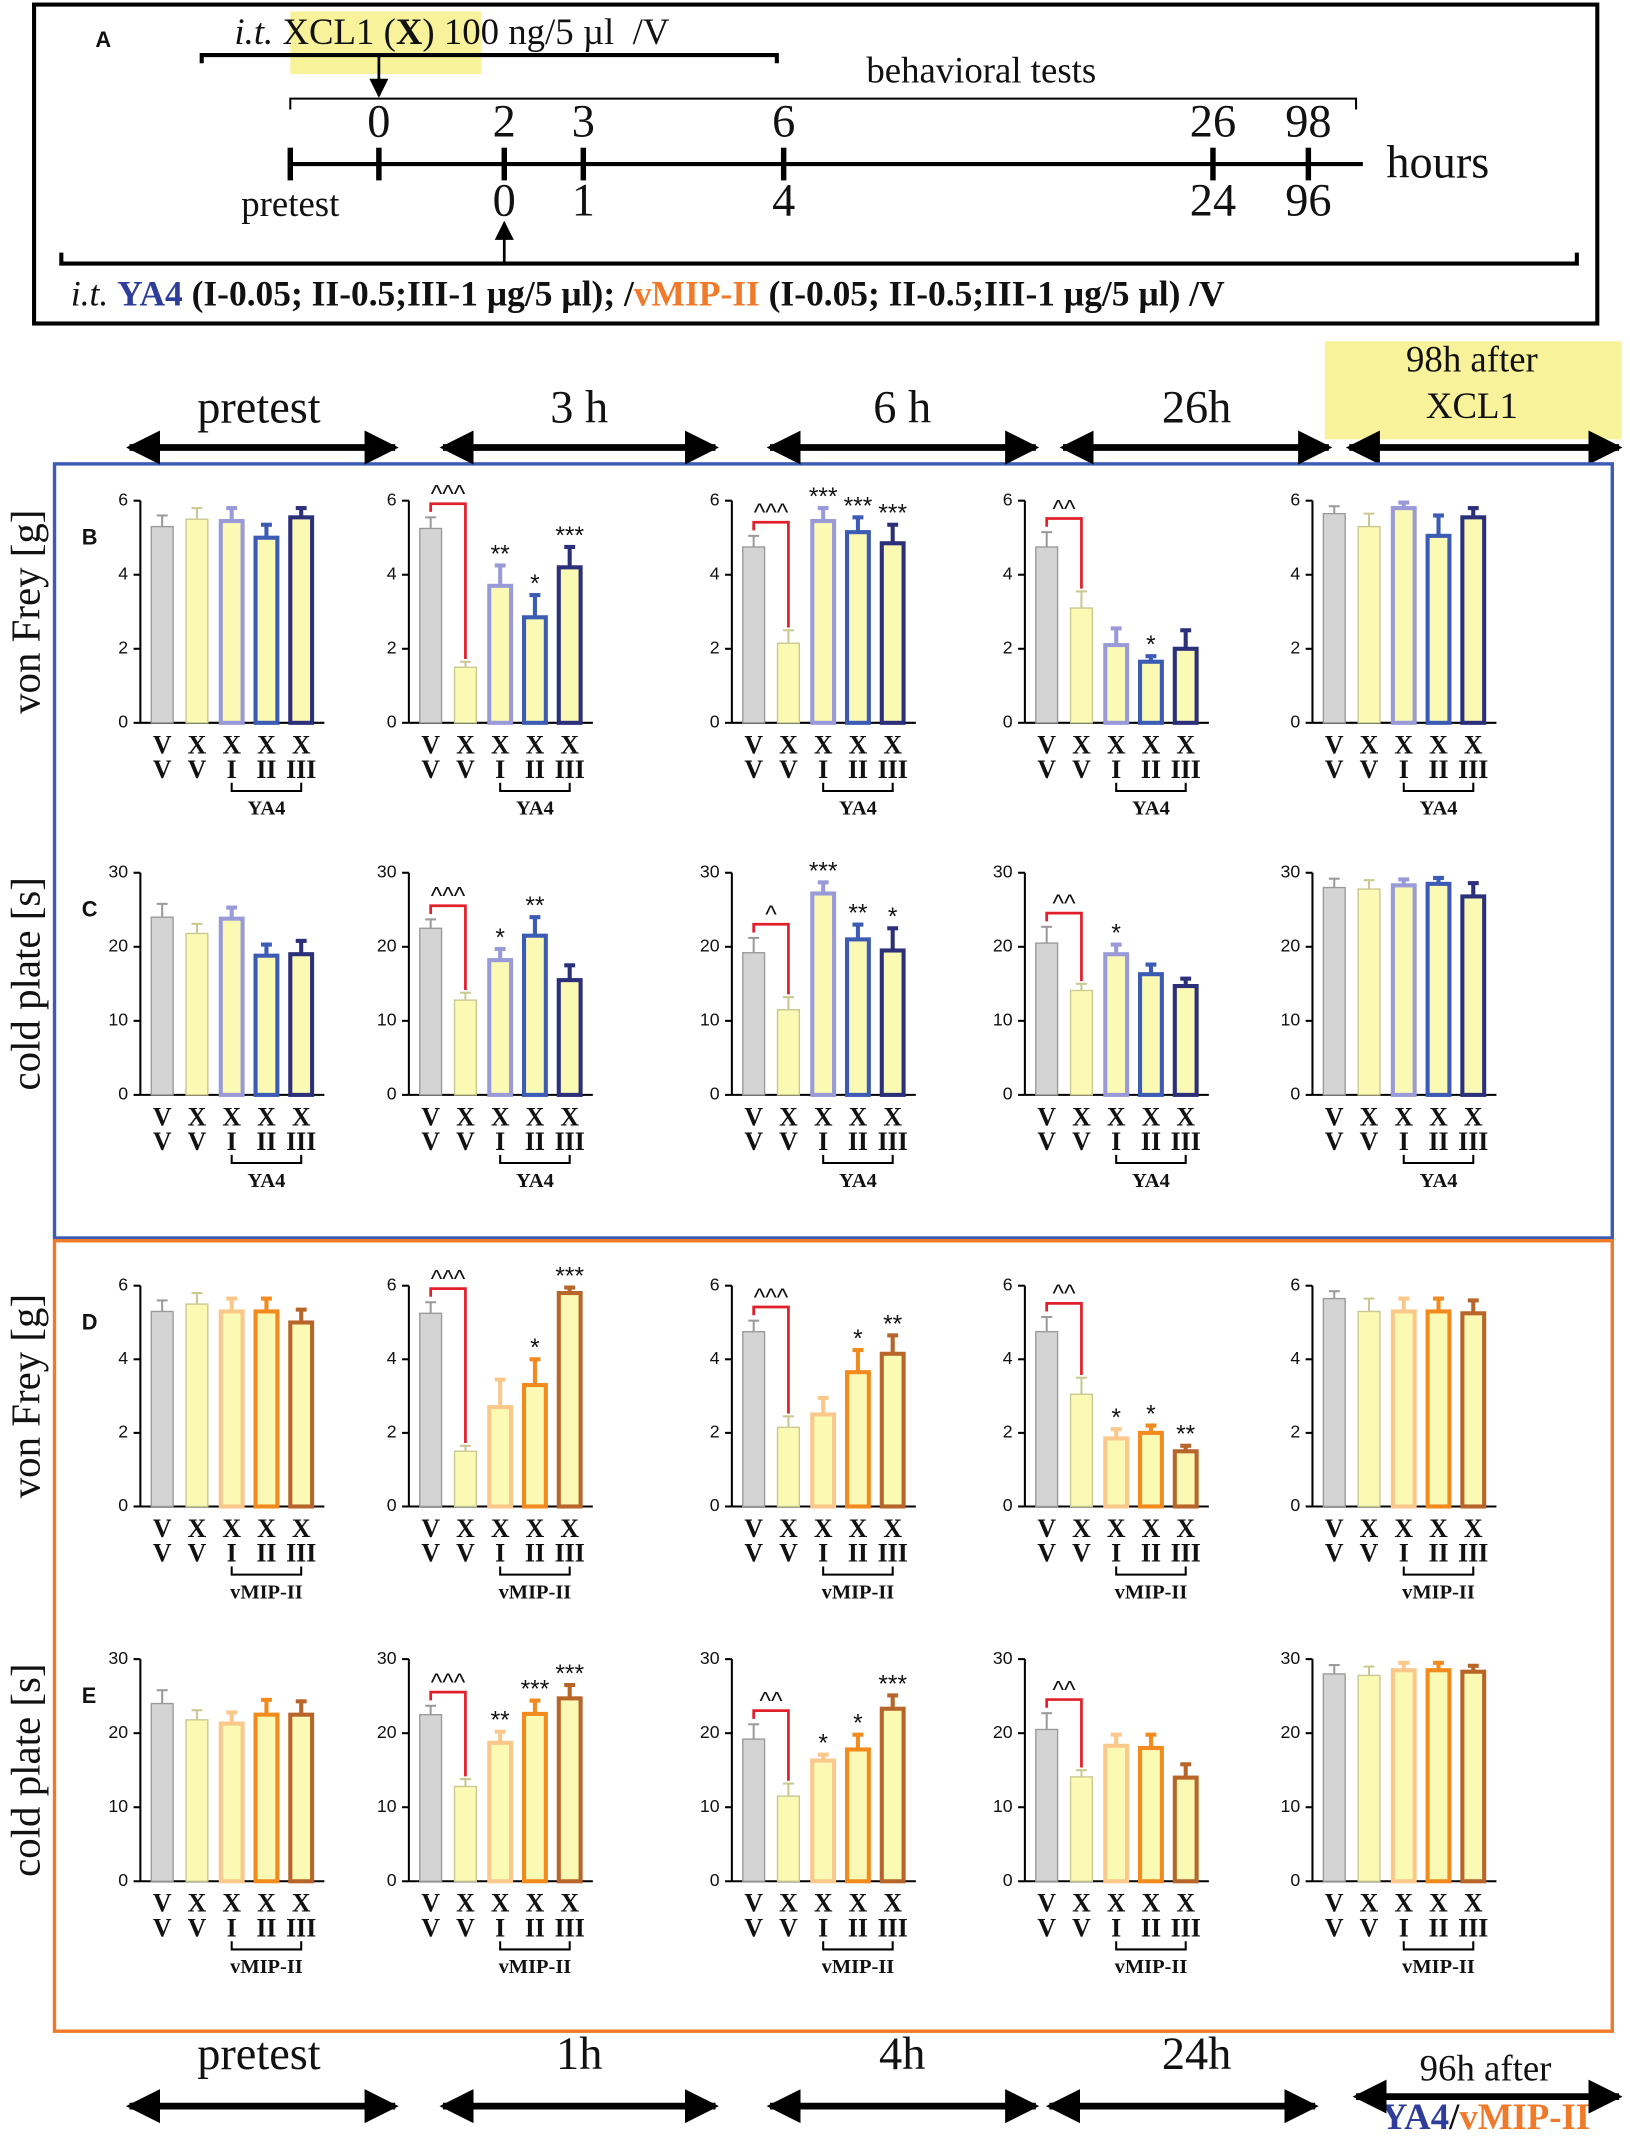  I want to click on comparison-label: ^^^, so click(771, 513).